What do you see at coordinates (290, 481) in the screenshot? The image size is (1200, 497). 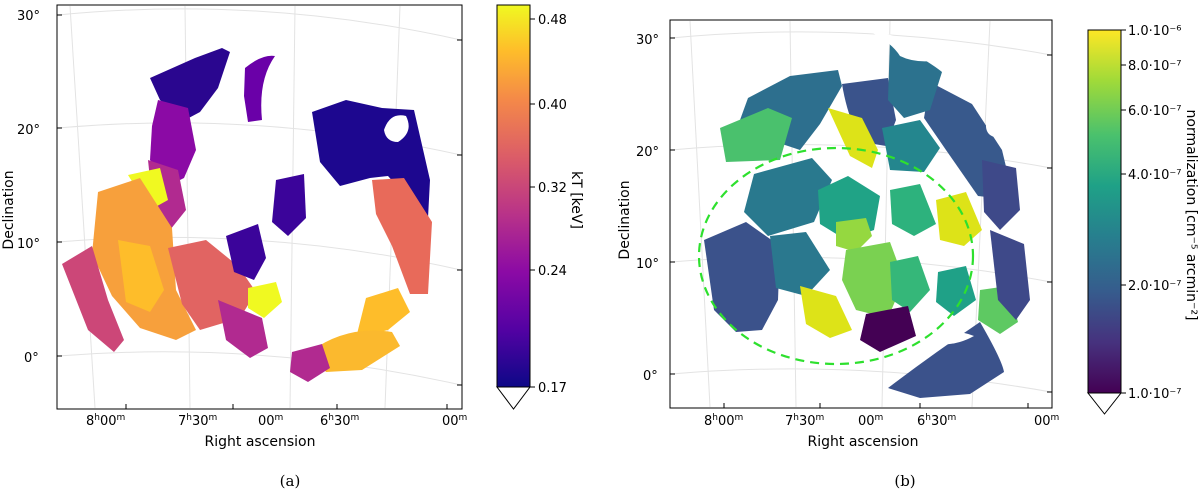 I see `panel-a-caption: (a)` at bounding box center [290, 481].